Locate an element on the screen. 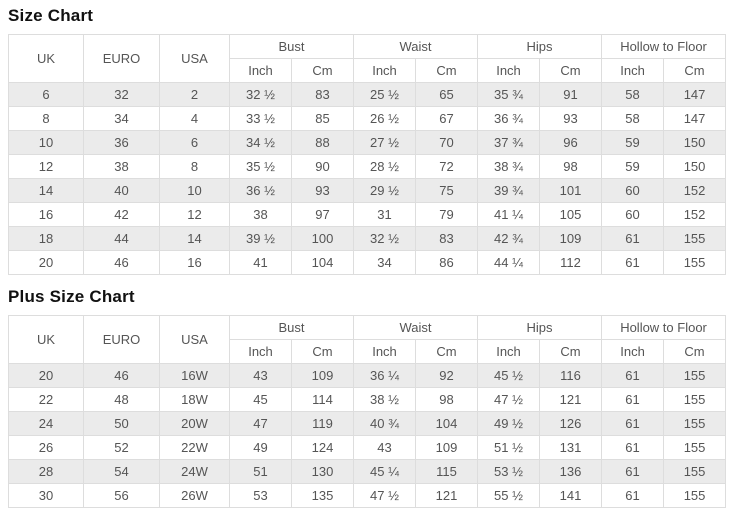  cell: 20 is located at coordinates (46, 375).